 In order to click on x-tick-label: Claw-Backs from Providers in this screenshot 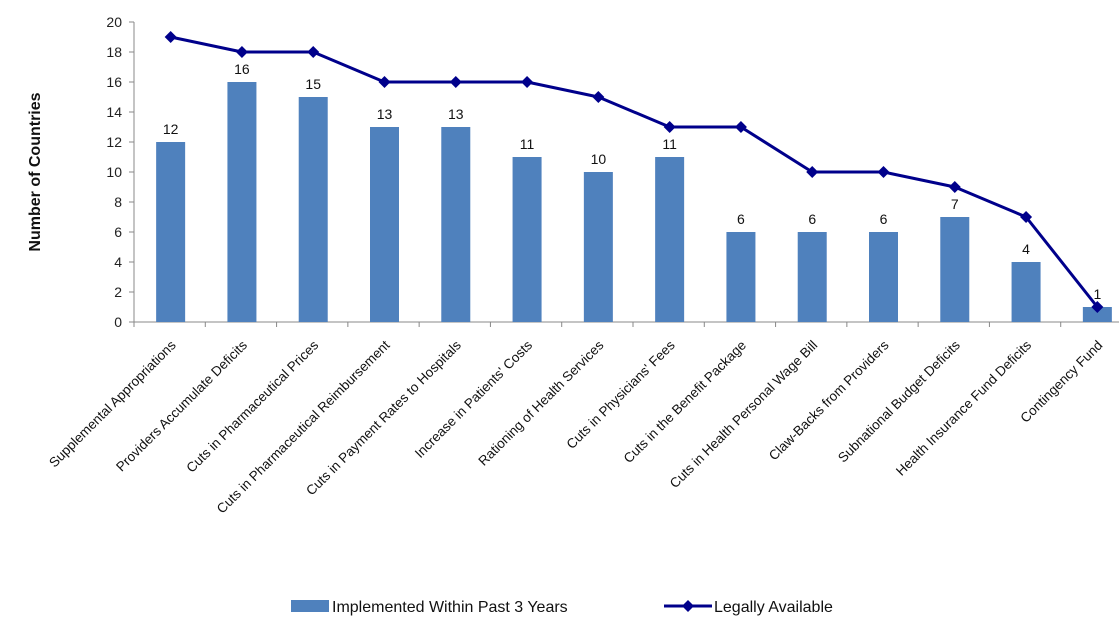, I will do `click(829, 400)`.